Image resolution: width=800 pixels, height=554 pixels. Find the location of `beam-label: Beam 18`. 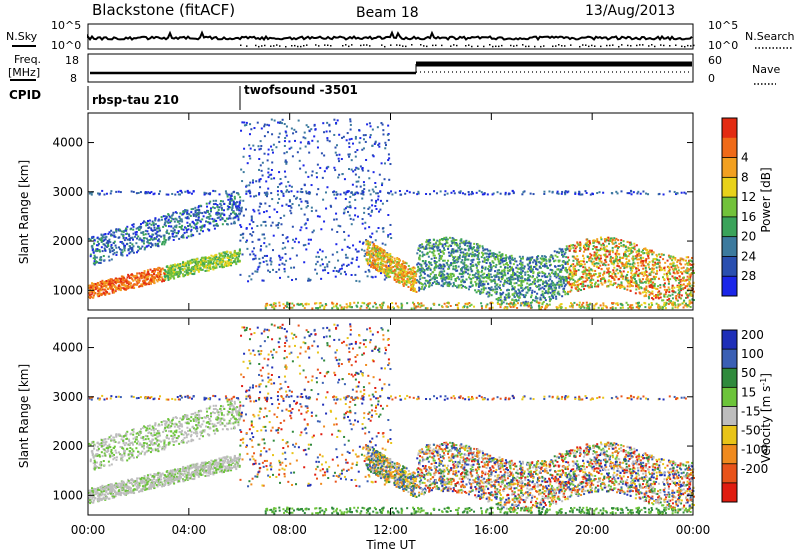

beam-label: Beam 18 is located at coordinates (387, 13).